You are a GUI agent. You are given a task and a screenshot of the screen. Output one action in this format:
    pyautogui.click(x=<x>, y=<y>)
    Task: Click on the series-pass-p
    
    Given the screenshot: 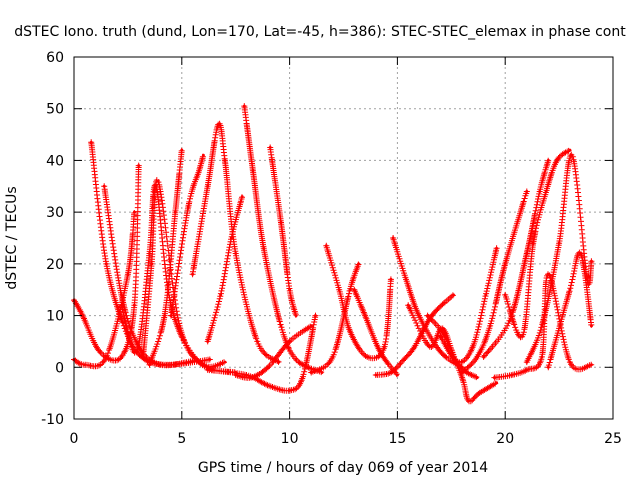 What is the action you would take?
    pyautogui.click(x=335, y=318)
    